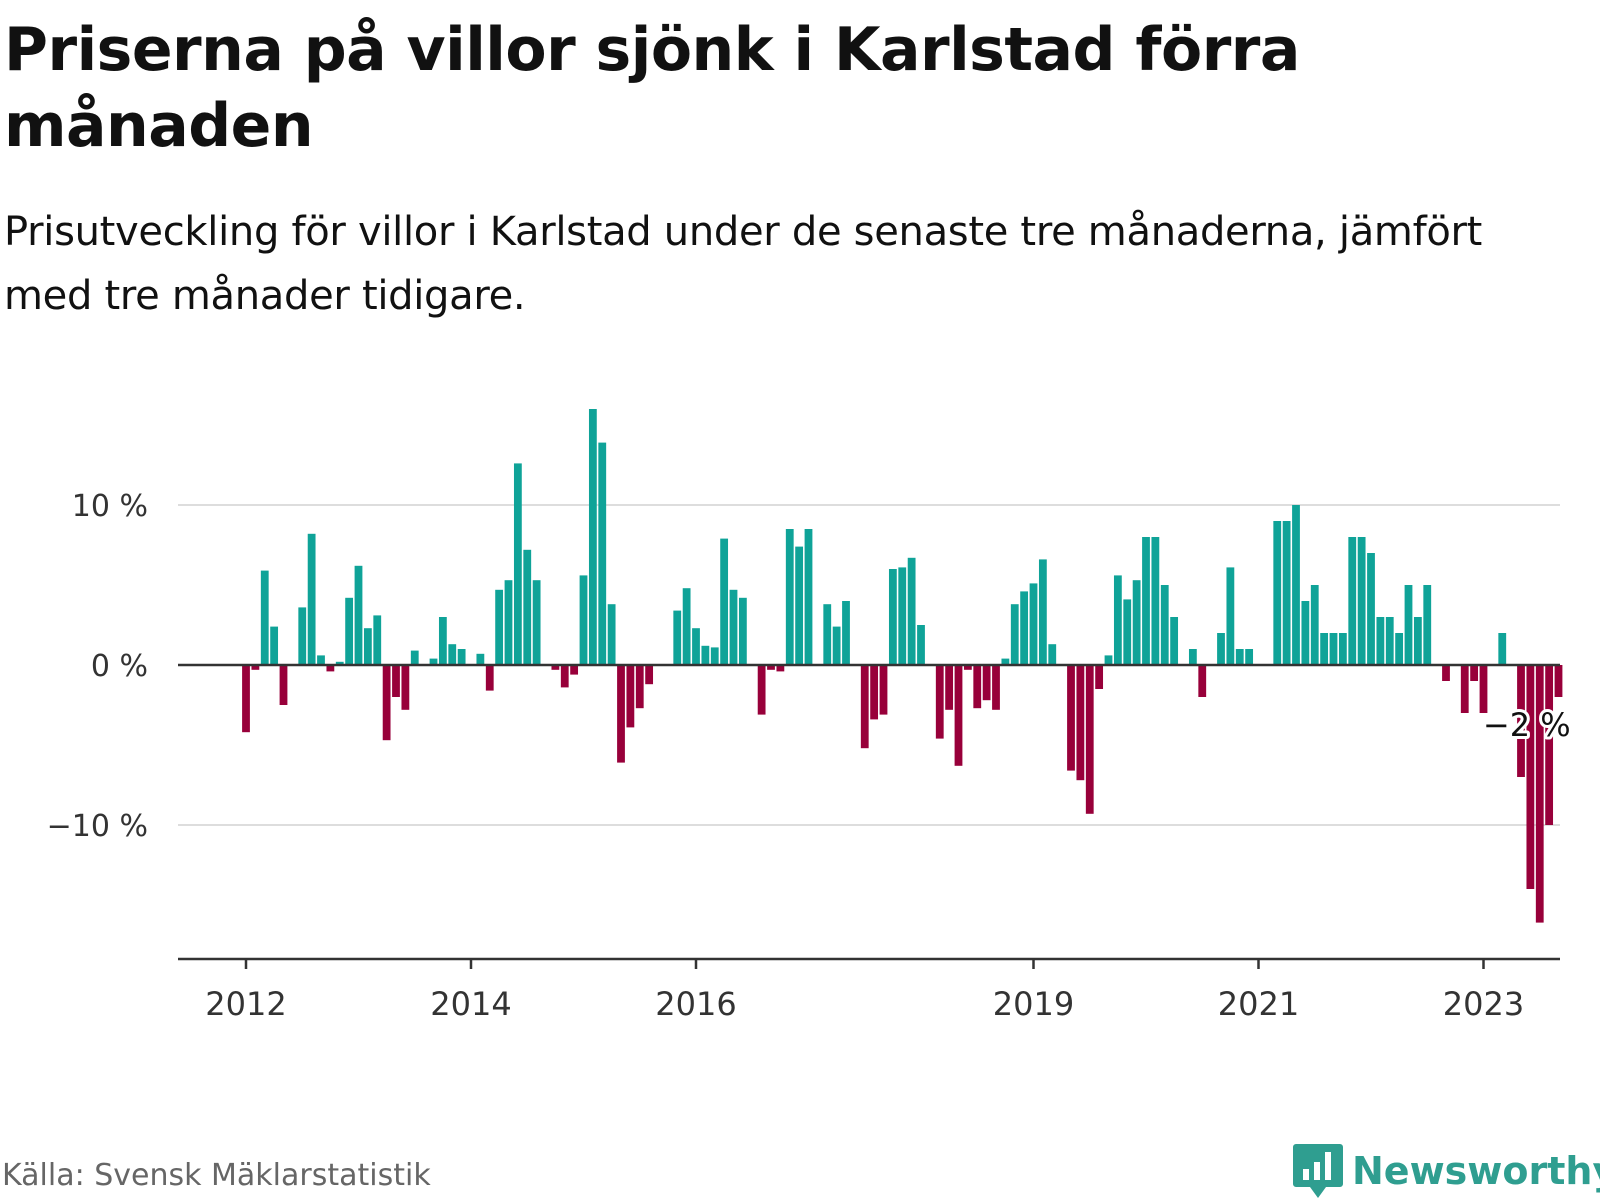 The width and height of the screenshot is (1600, 1200). I want to click on brand-name: Newsworthy, so click(1476, 1171).